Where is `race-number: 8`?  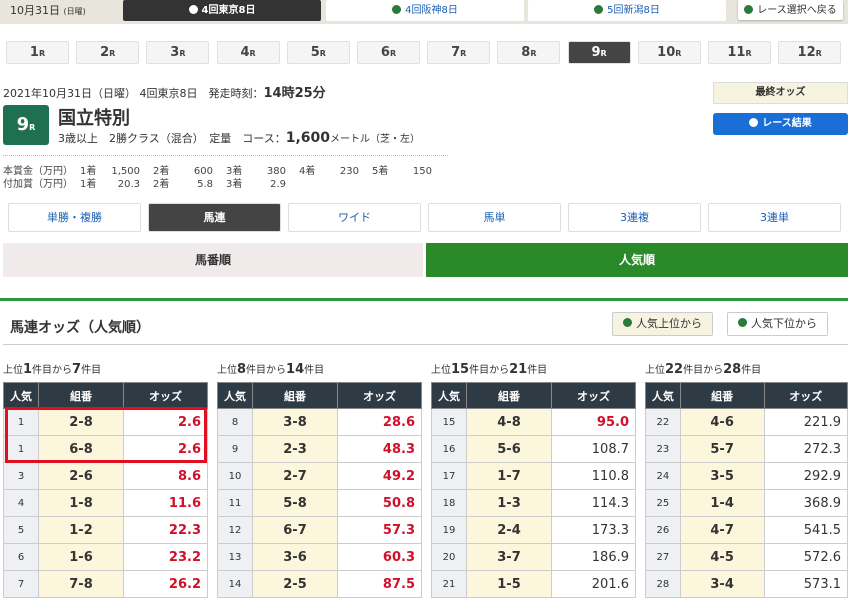
race-number: 8 is located at coordinates (526, 52).